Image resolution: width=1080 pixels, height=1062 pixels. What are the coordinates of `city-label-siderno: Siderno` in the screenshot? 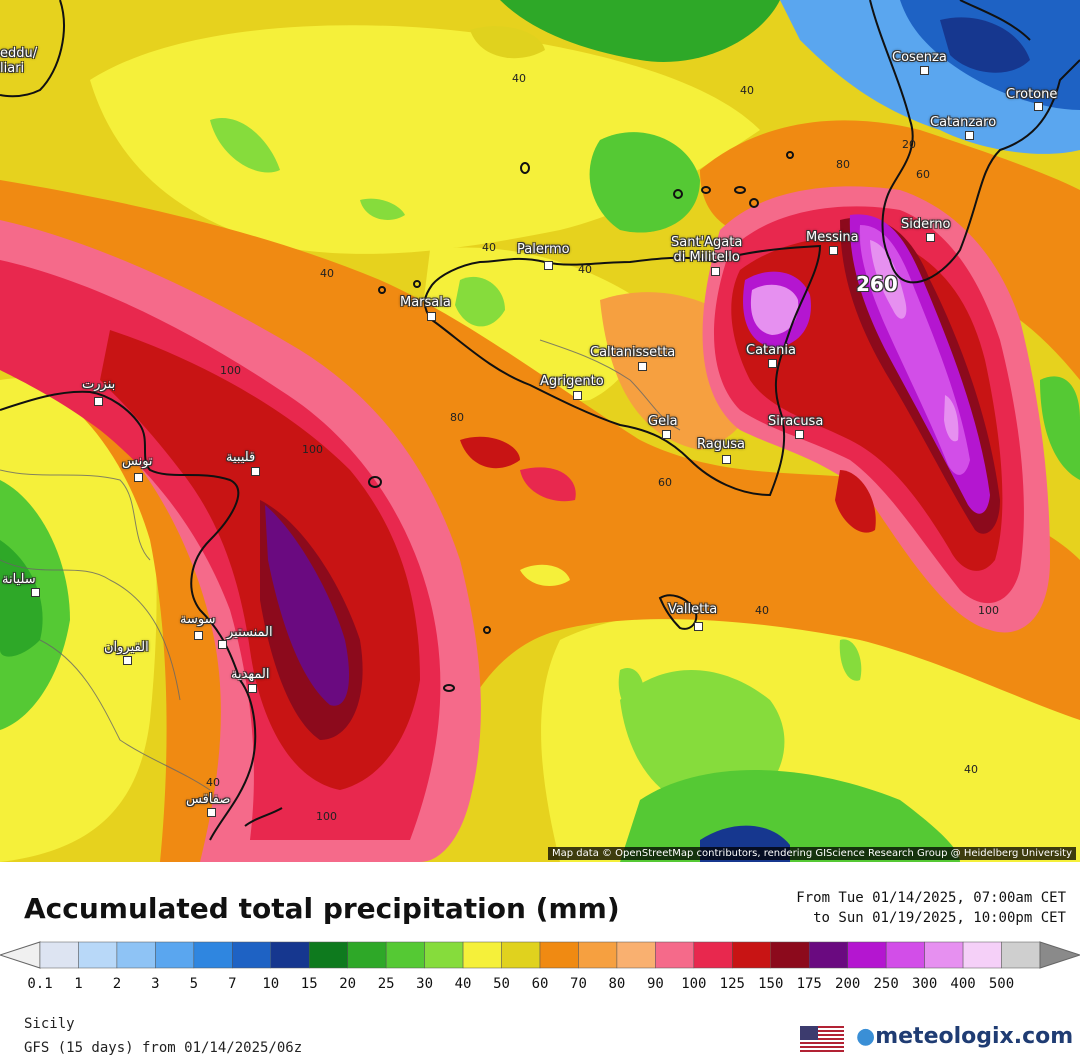 It's located at (926, 224).